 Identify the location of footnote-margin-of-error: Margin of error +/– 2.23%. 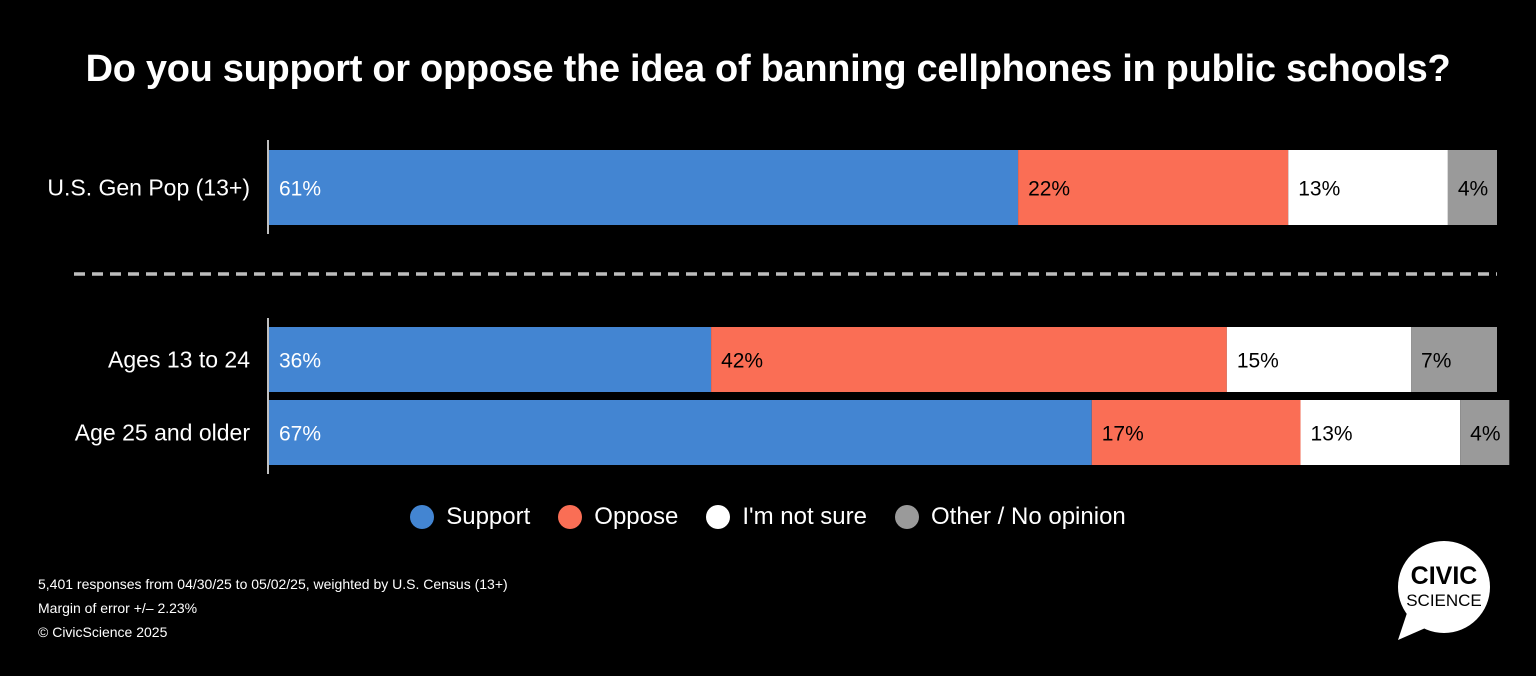
(118, 608).